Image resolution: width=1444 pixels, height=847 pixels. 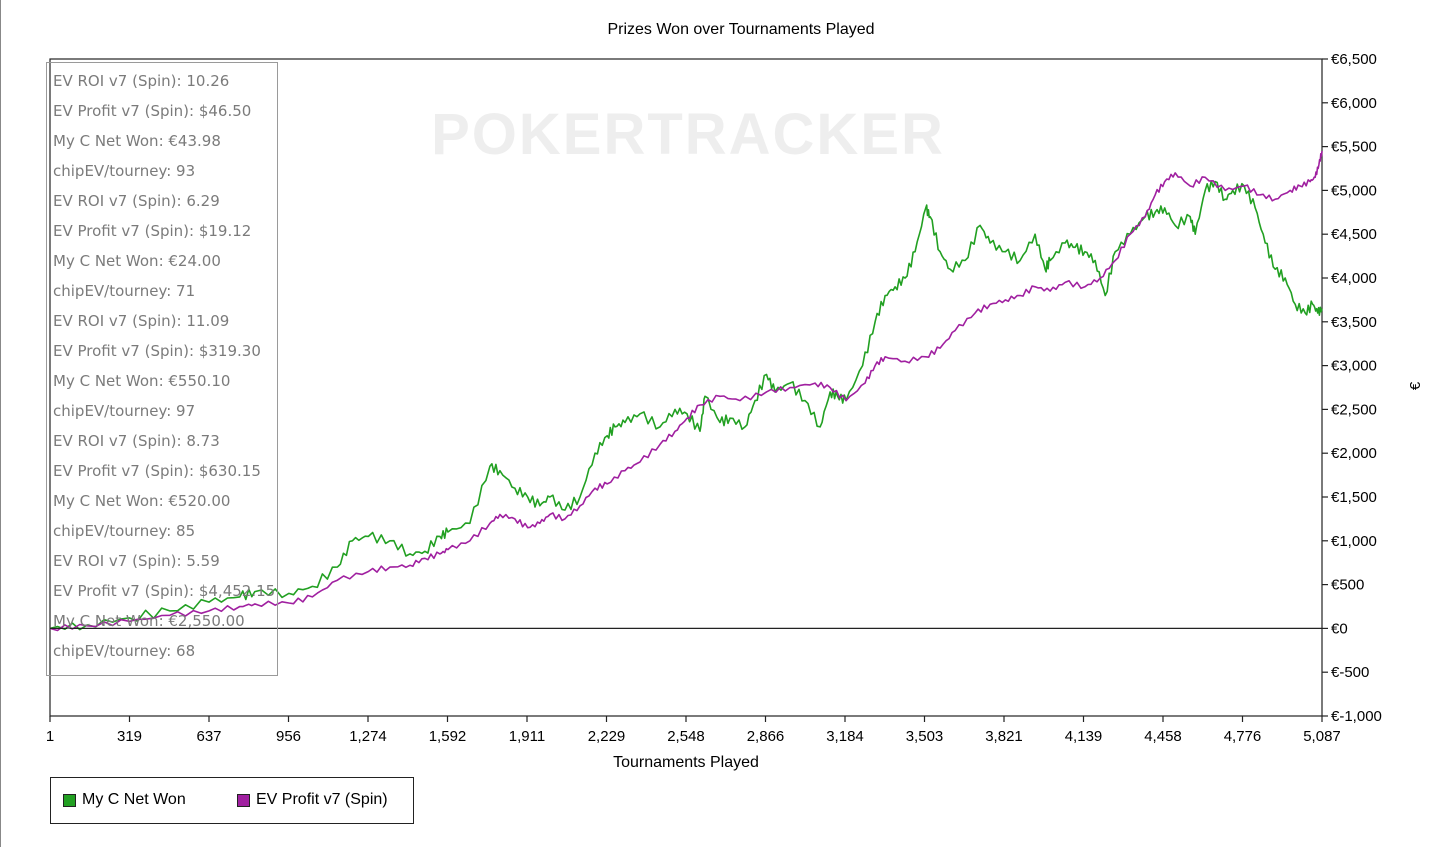 What do you see at coordinates (1354, 497) in the screenshot?
I see `y-tick-label: €1,500` at bounding box center [1354, 497].